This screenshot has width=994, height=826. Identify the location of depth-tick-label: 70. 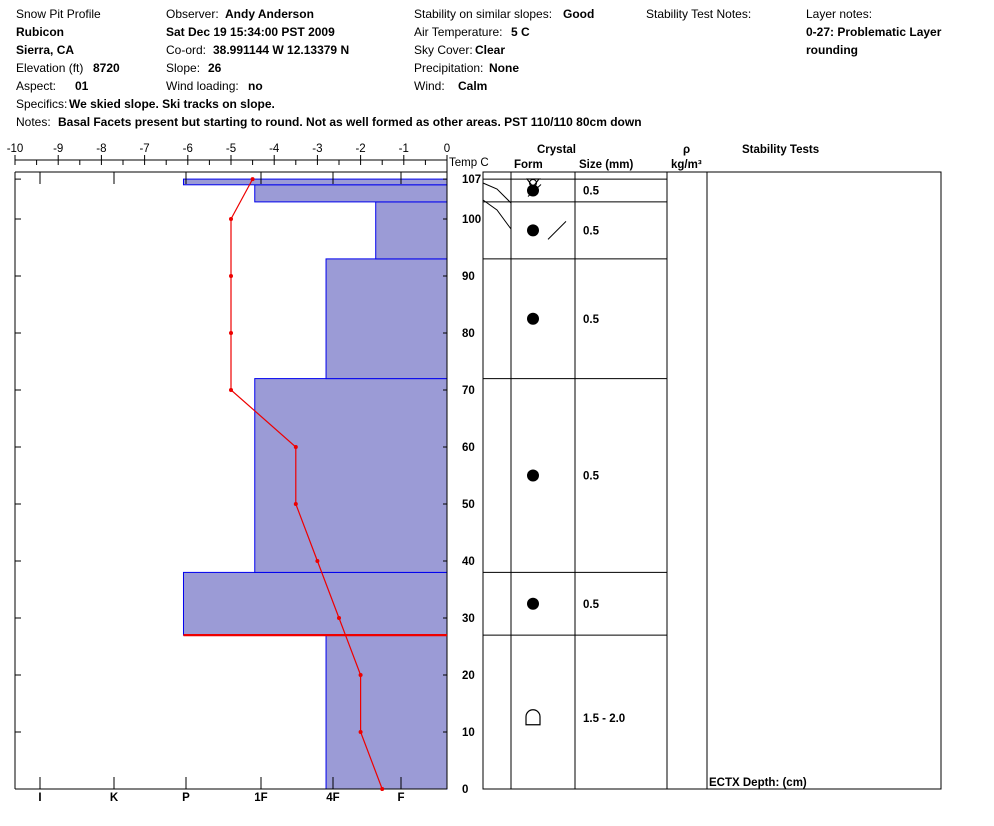
(468, 391).